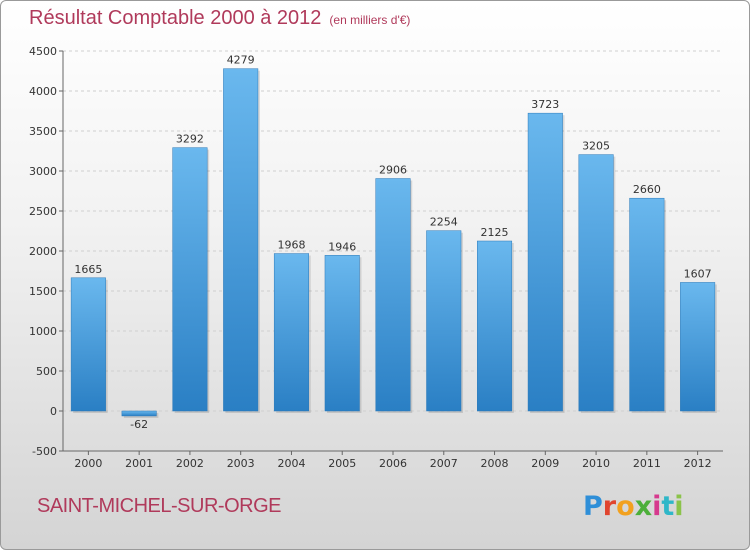  Describe the element at coordinates (545, 262) in the screenshot. I see `bar-2009` at that location.